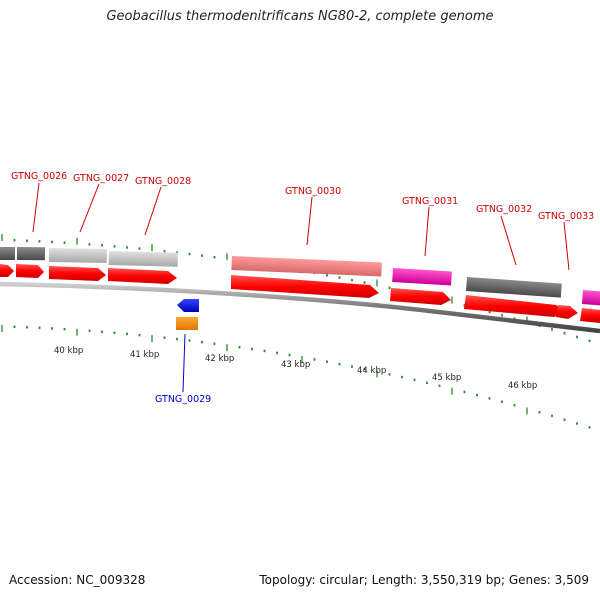 Image resolution: width=600 pixels, height=600 pixels. I want to click on gene-label: GTNG_0032, so click(504, 209).